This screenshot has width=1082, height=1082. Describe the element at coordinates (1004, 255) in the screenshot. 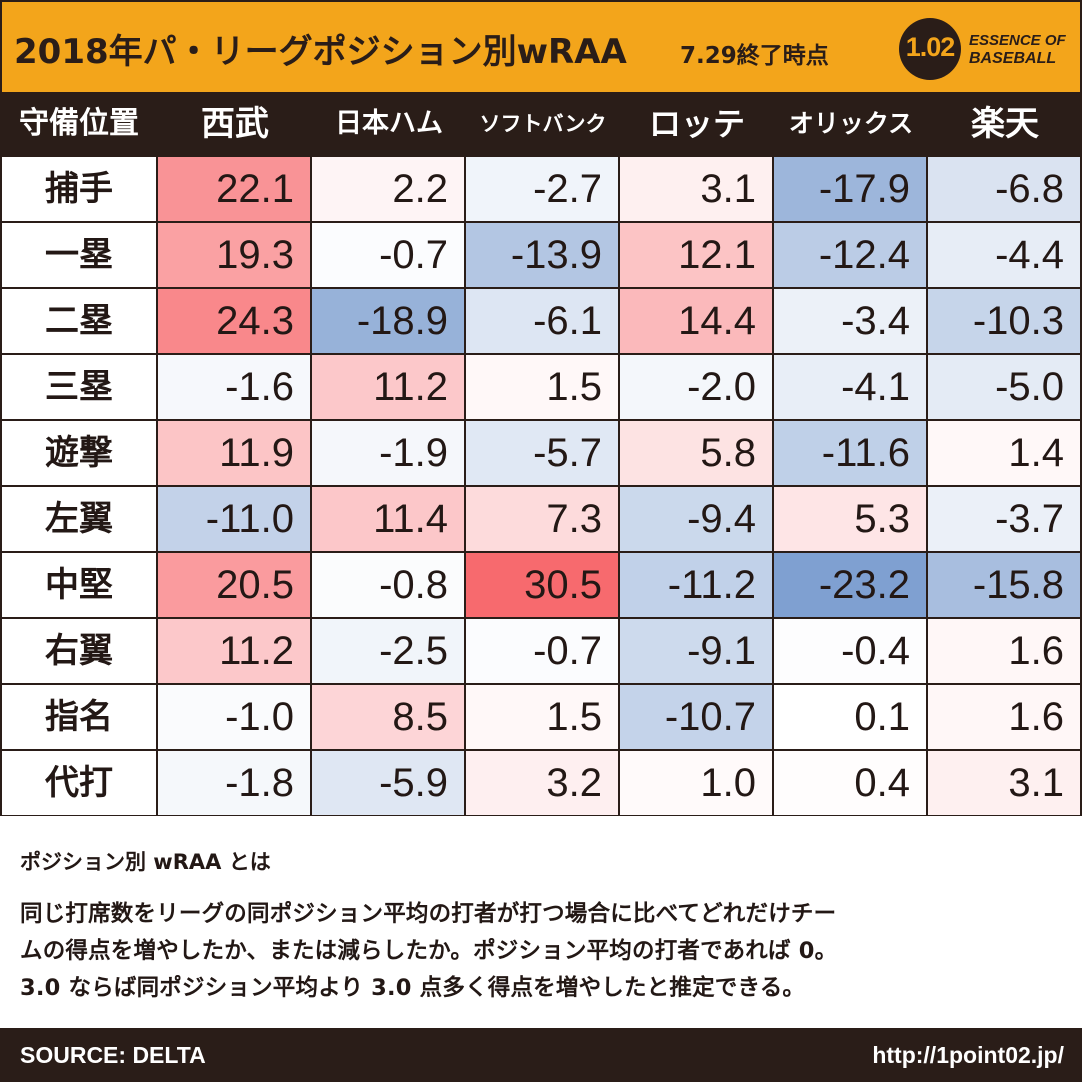

I see `wraa-cell: -4.4` at that location.